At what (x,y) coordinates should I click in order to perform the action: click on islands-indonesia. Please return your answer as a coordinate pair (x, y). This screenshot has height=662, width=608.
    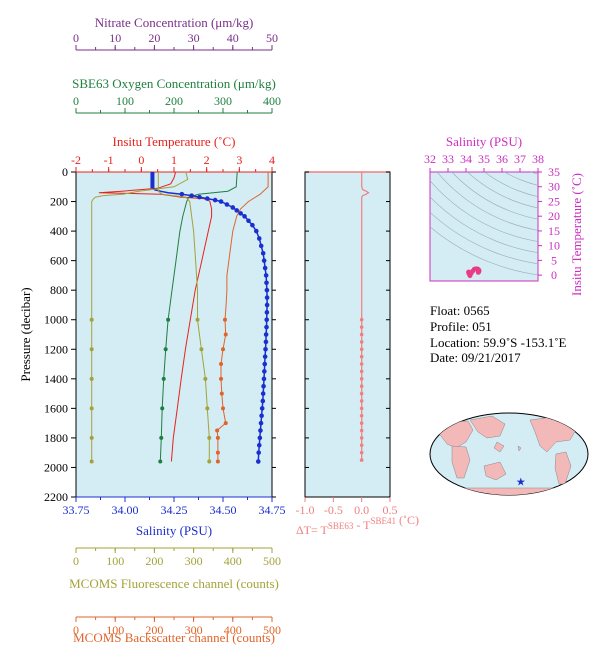
    Looking at the image, I should click on (499, 447).